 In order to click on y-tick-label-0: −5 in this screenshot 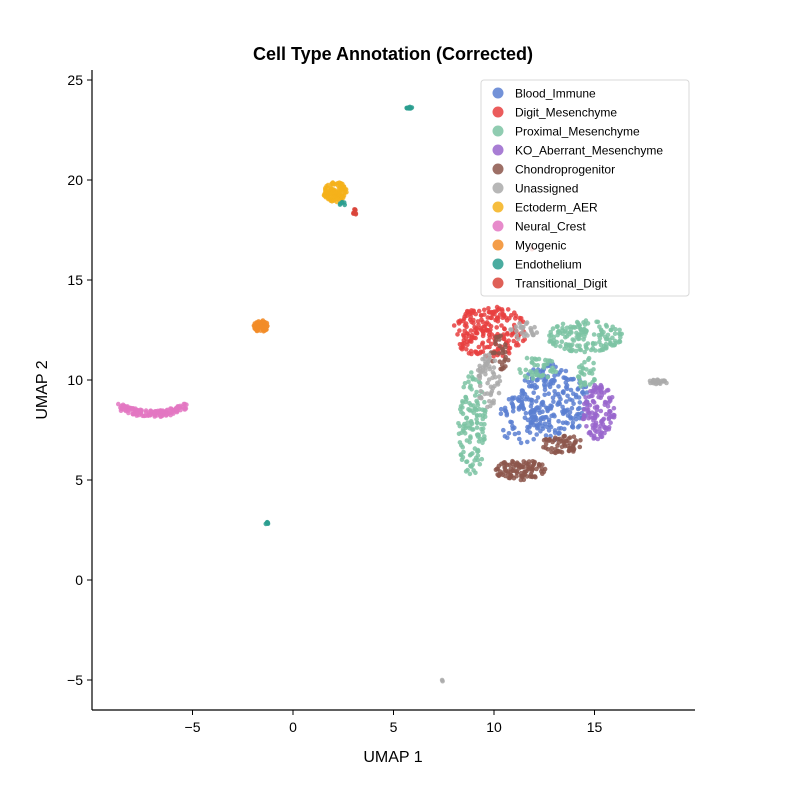, I will do `click(75, 680)`.